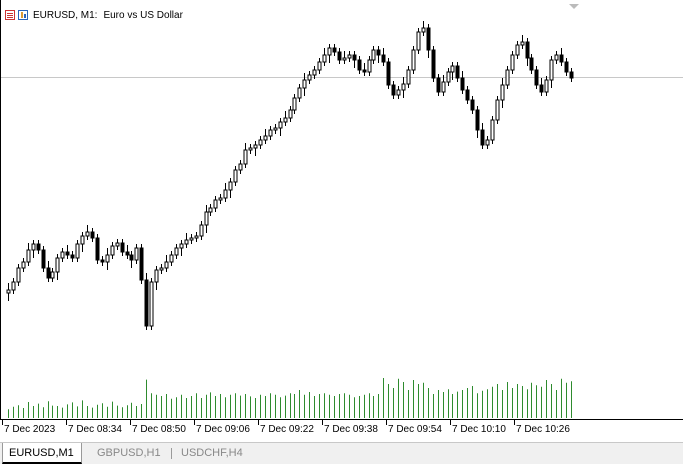 This screenshot has height=464, width=683. I want to click on tab-eurusd-m1: EURUSD,M1, so click(42, 453).